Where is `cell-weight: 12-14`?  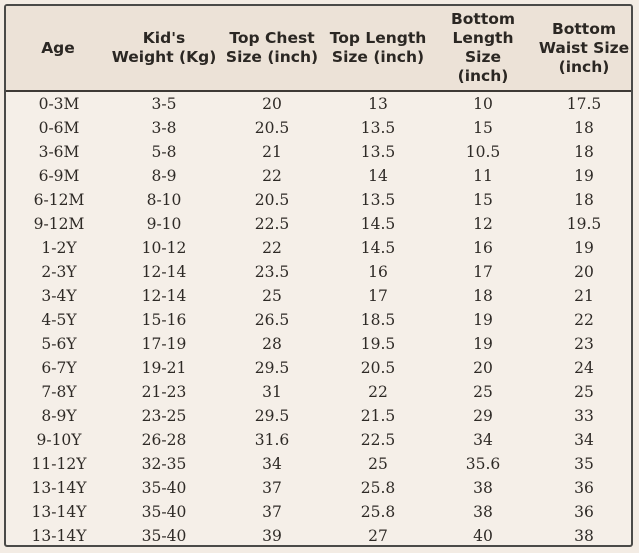 cell-weight: 12-14 is located at coordinates (164, 296).